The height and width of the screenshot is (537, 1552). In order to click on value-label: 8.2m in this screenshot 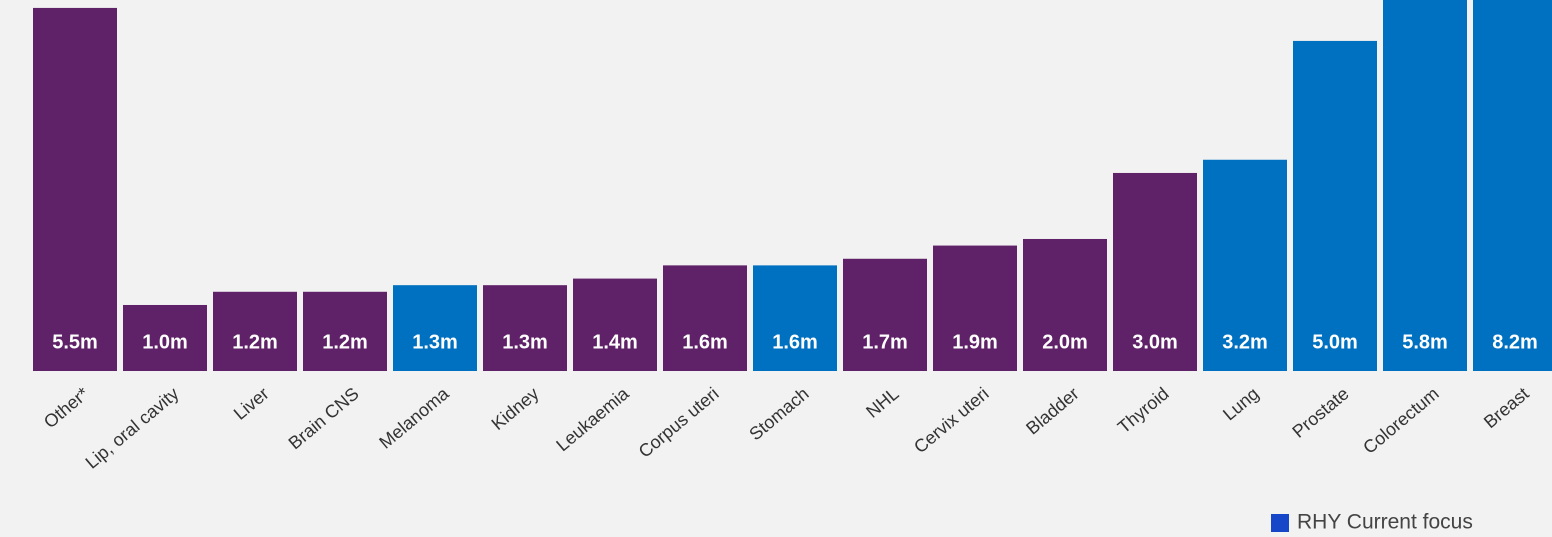, I will do `click(1515, 342)`.